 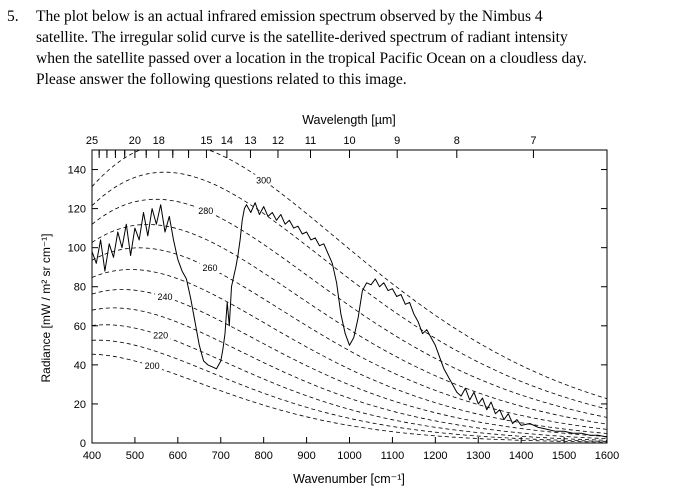 What do you see at coordinates (92, 141) in the screenshot?
I see `top-tick-label: 25` at bounding box center [92, 141].